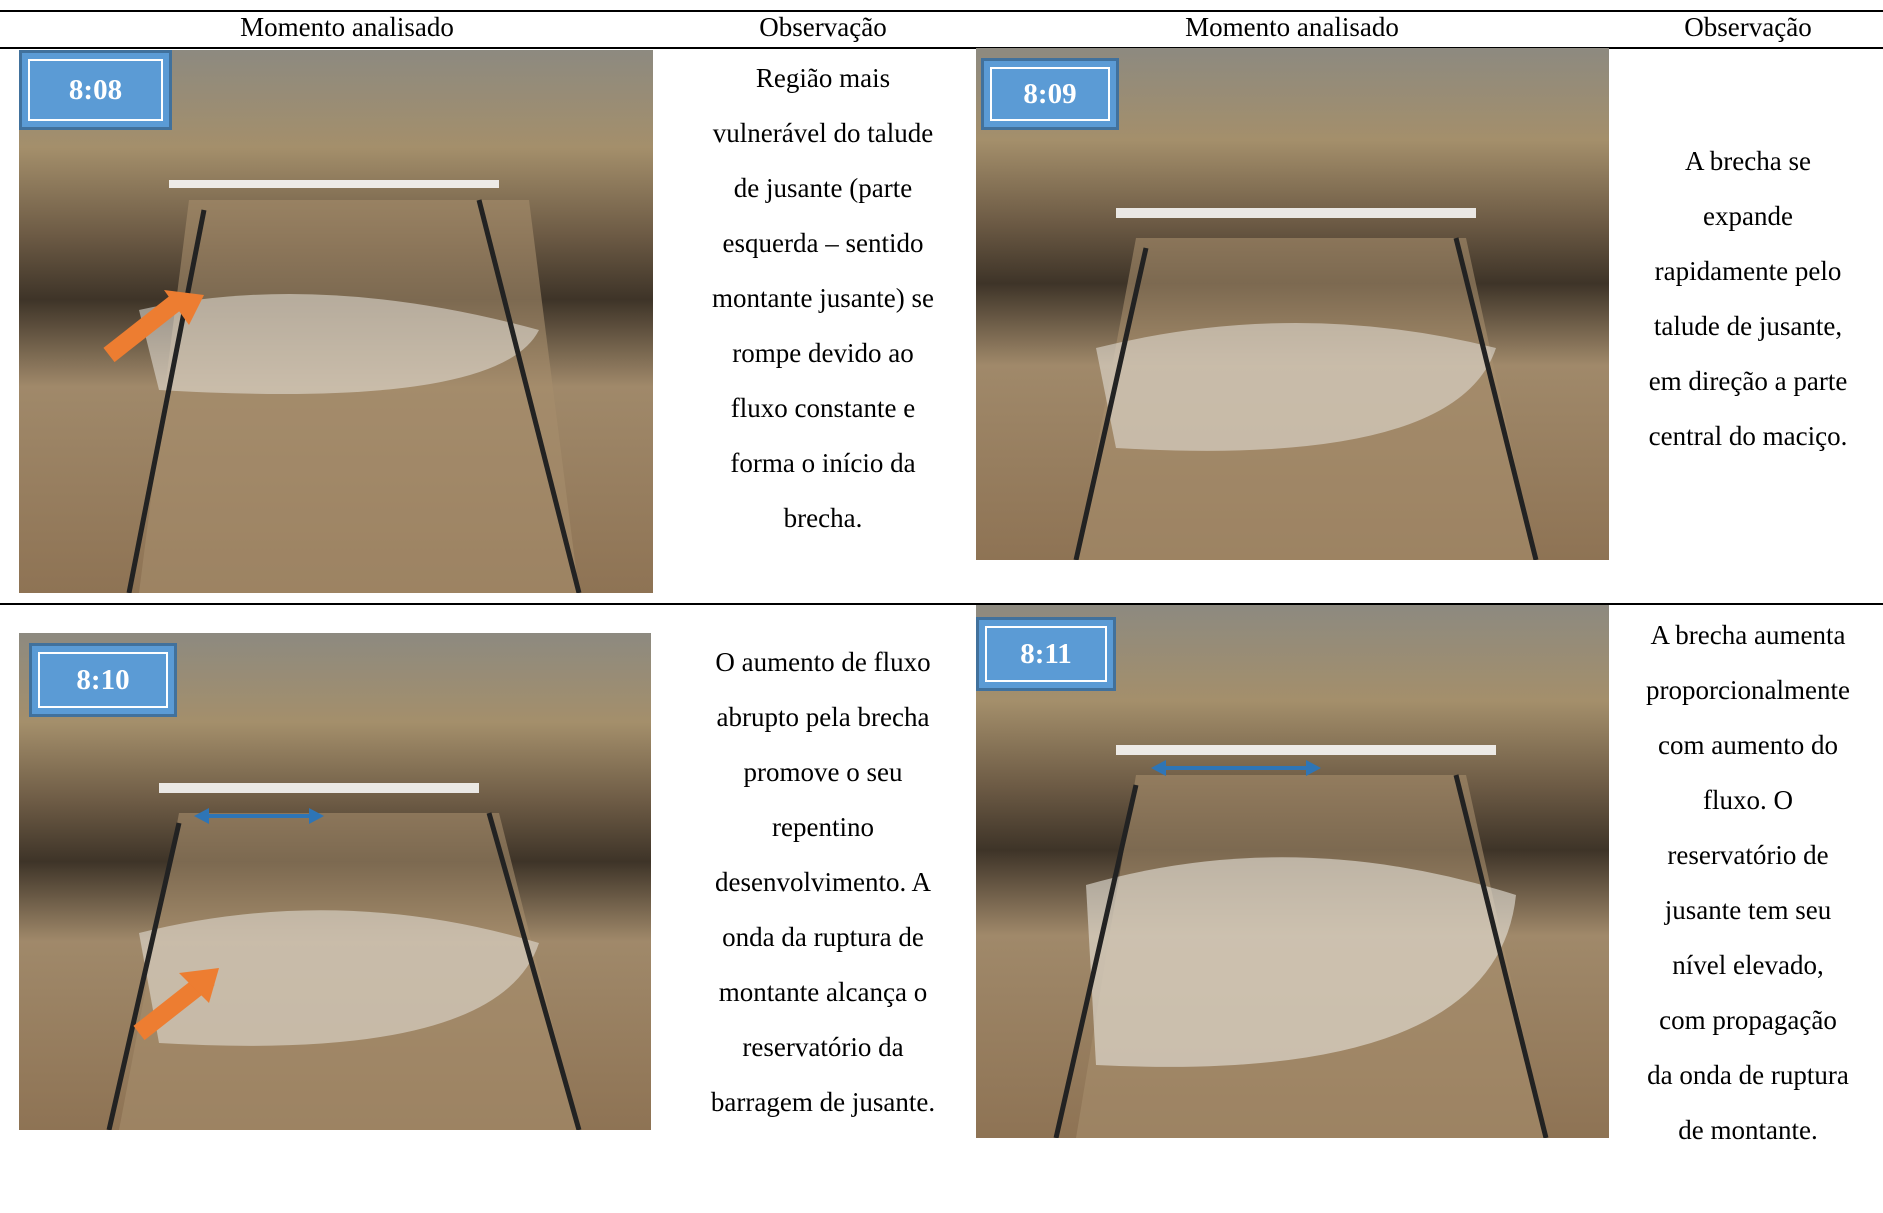  Describe the element at coordinates (823, 78) in the screenshot. I see `observation-line: Região mais` at that location.